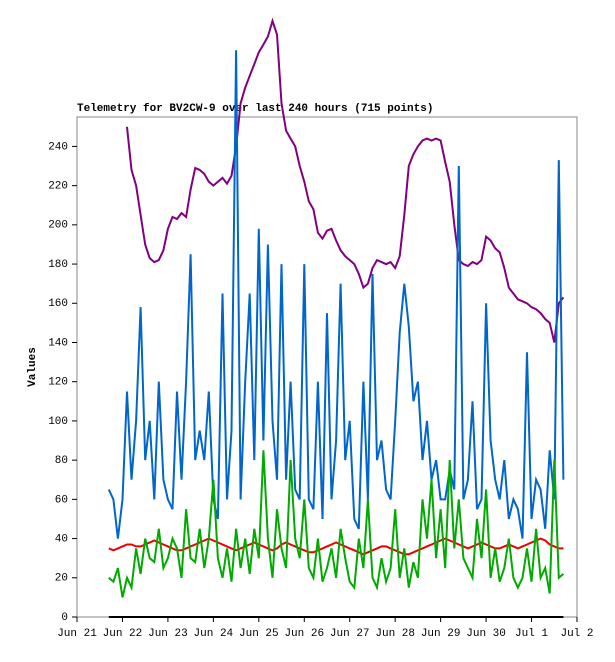  I want to click on y-axis-label: Values, so click(33, 367).